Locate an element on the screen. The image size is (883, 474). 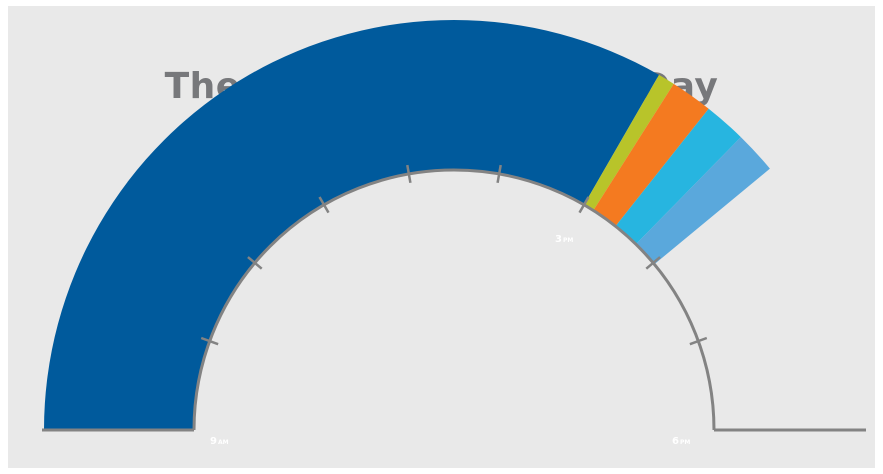
tick-label-number: 6 is located at coordinates (675, 441).